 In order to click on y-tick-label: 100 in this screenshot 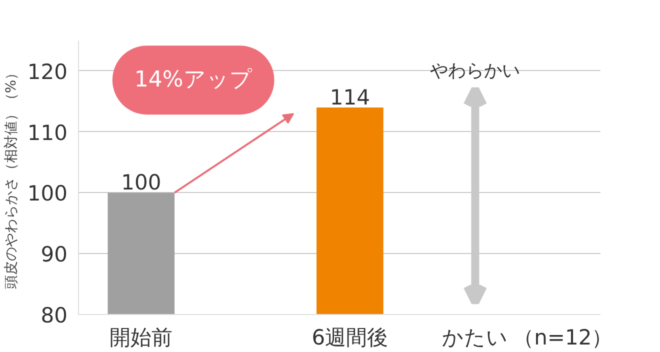, I will do `click(47, 194)`.